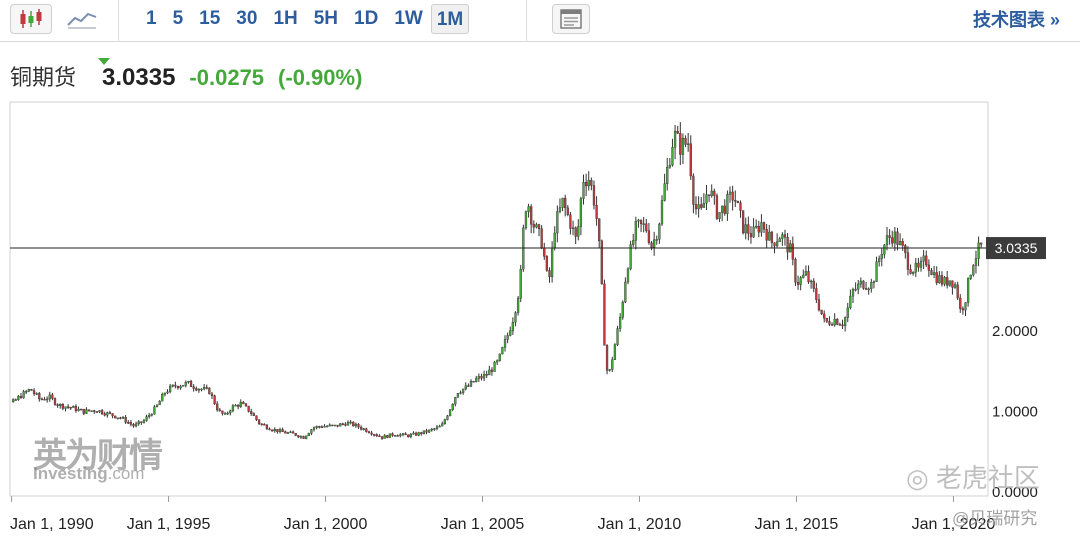 The height and width of the screenshot is (536, 1080). I want to click on interval-button-1d: 1D, so click(366, 18).